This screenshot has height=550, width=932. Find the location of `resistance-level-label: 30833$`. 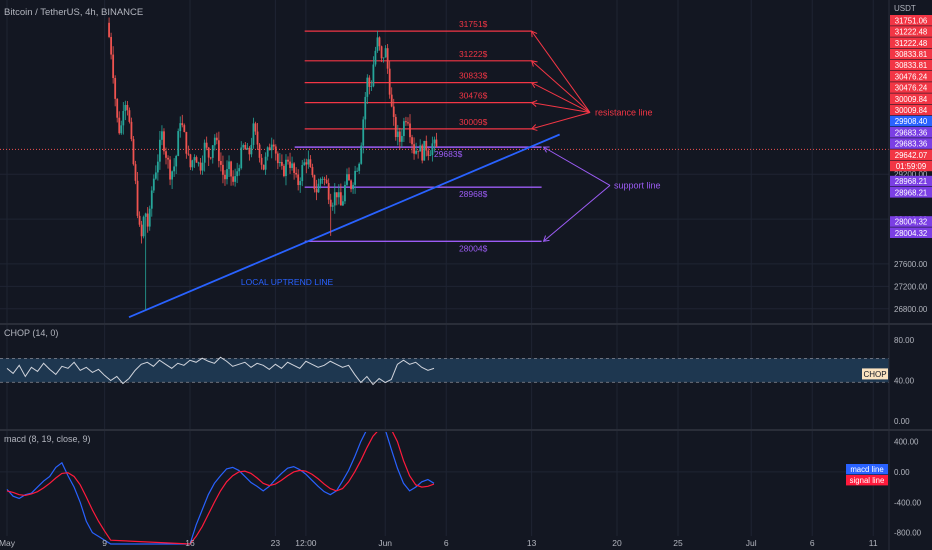

resistance-level-label: 30833$ is located at coordinates (473, 76).